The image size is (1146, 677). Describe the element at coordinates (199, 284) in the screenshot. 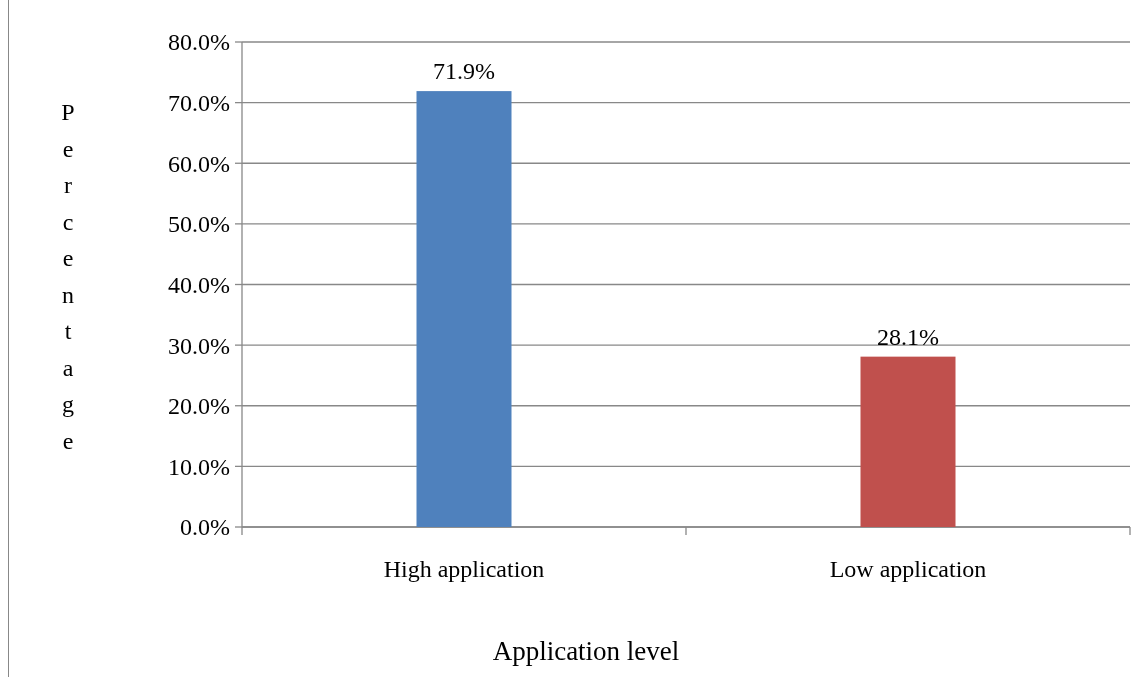

I see `y-tick-label: 40.0%` at that location.